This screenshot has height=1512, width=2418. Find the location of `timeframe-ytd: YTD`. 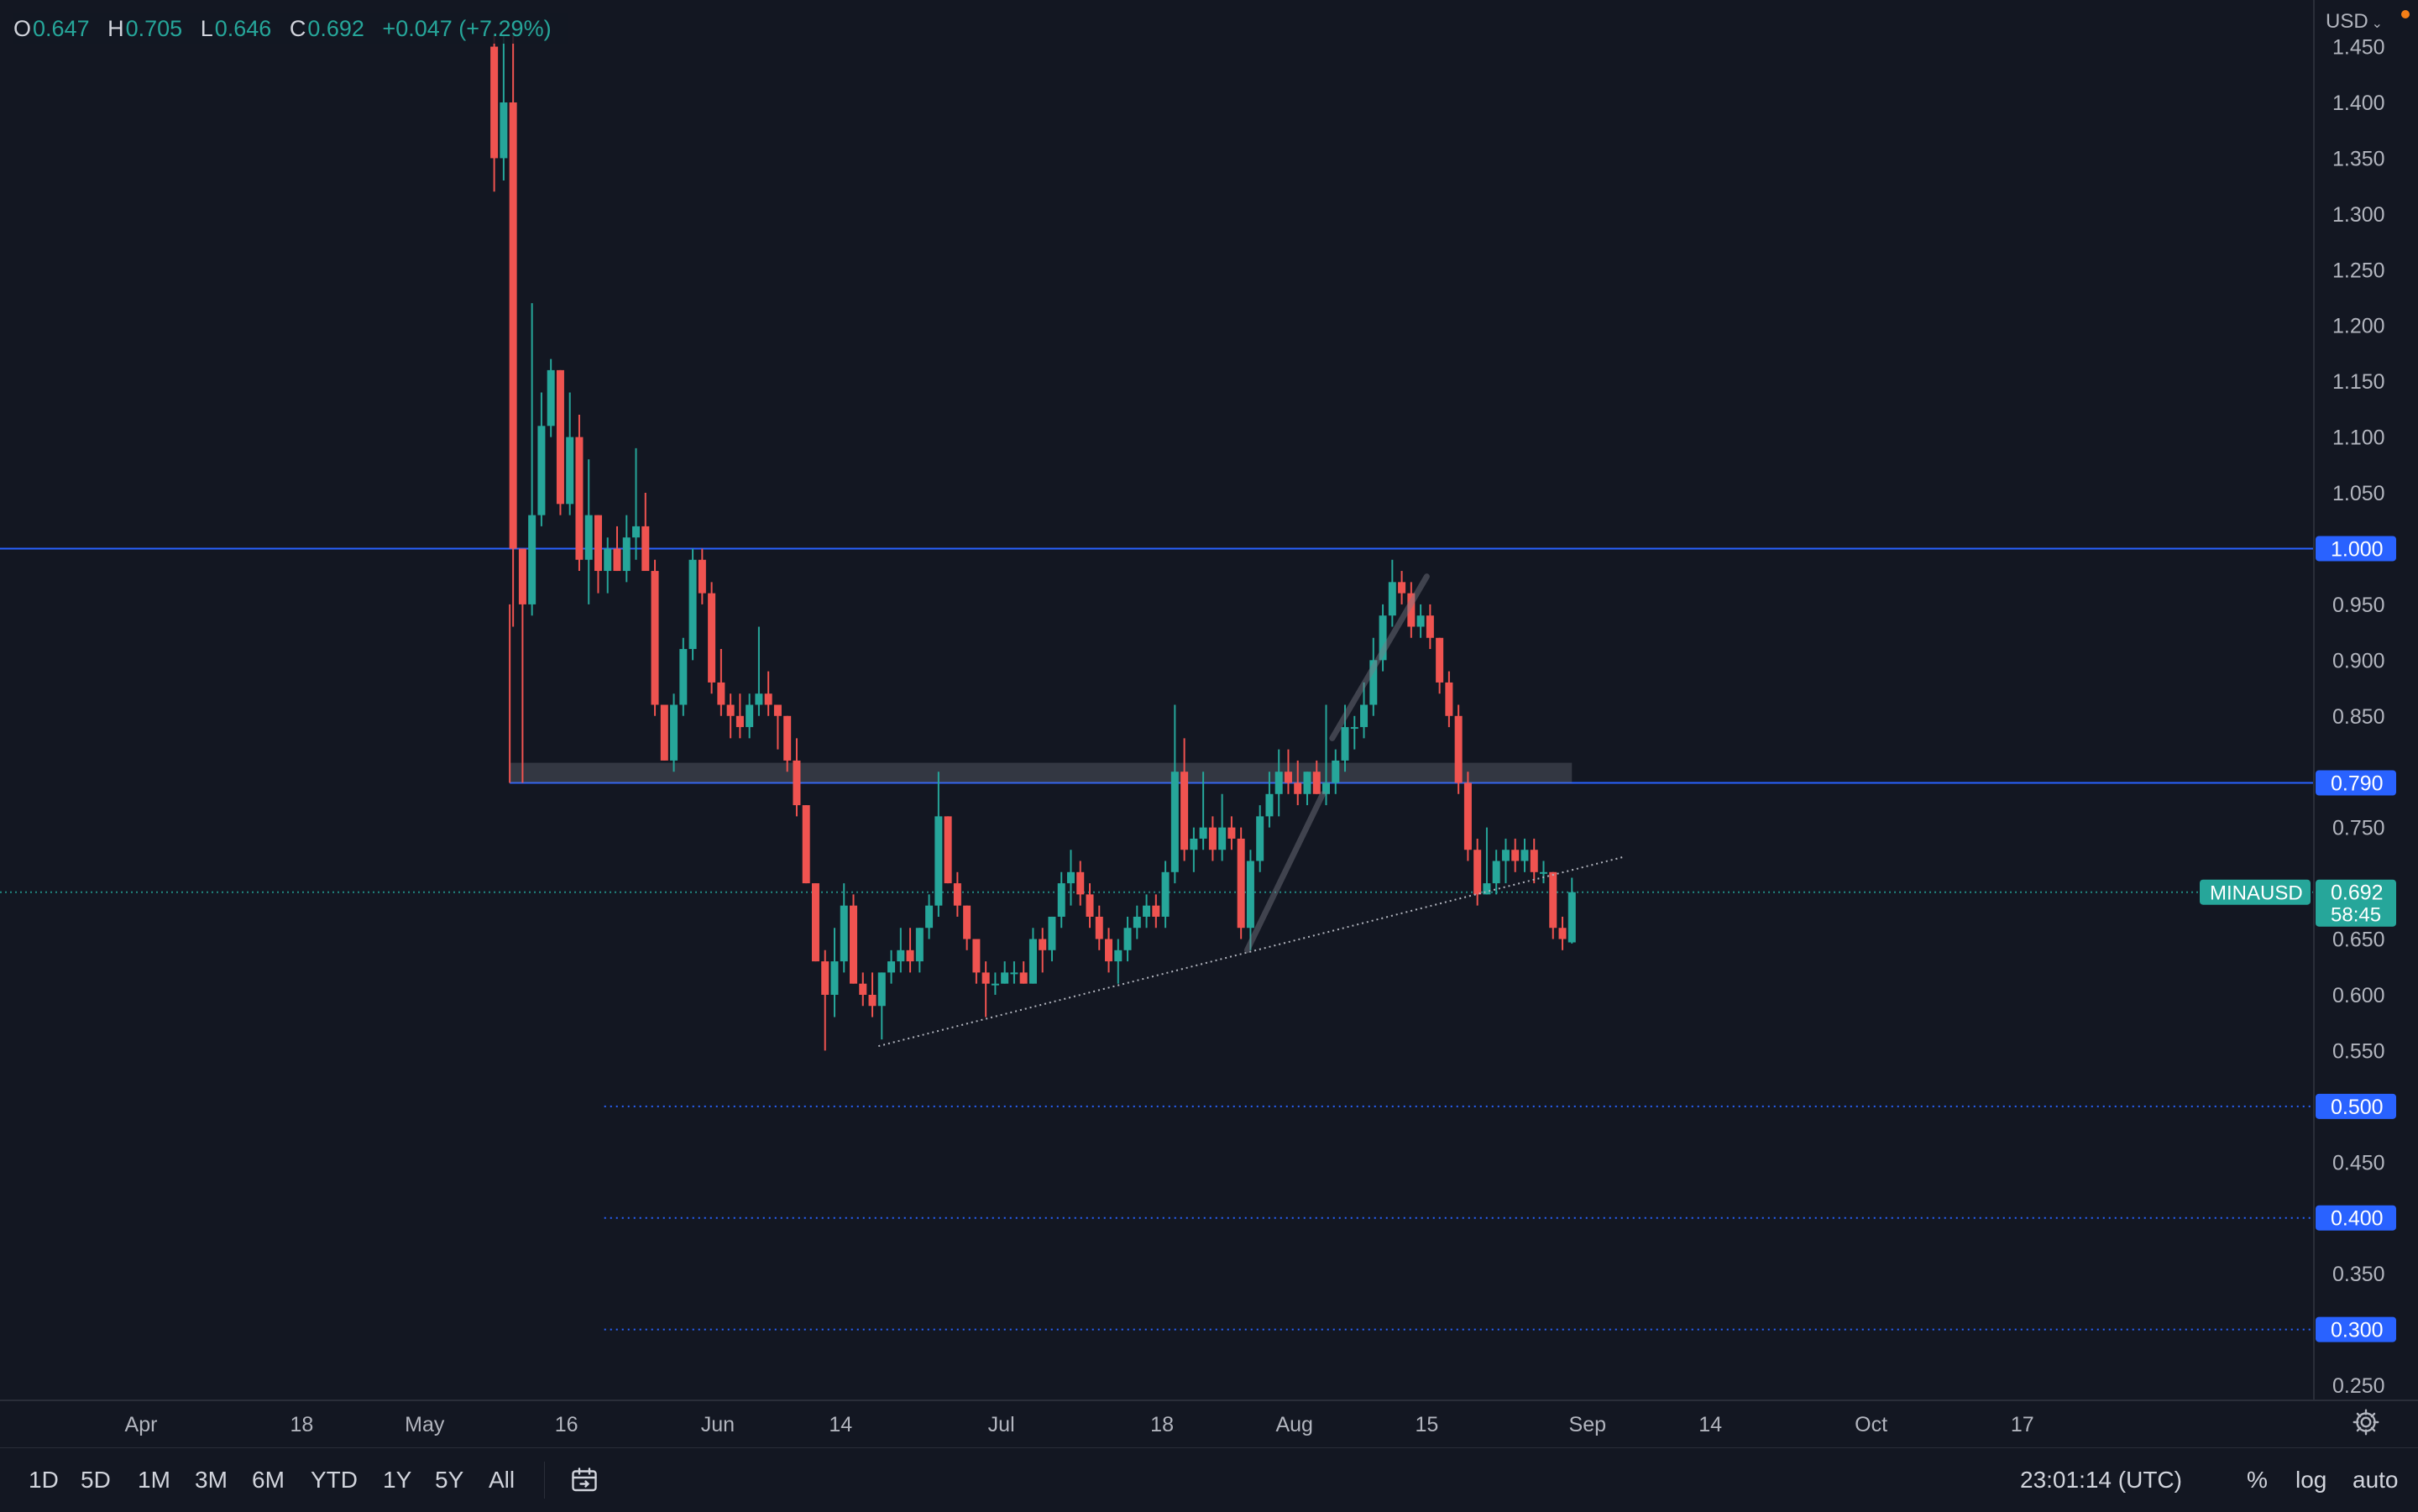

timeframe-ytd: YTD is located at coordinates (334, 1480).